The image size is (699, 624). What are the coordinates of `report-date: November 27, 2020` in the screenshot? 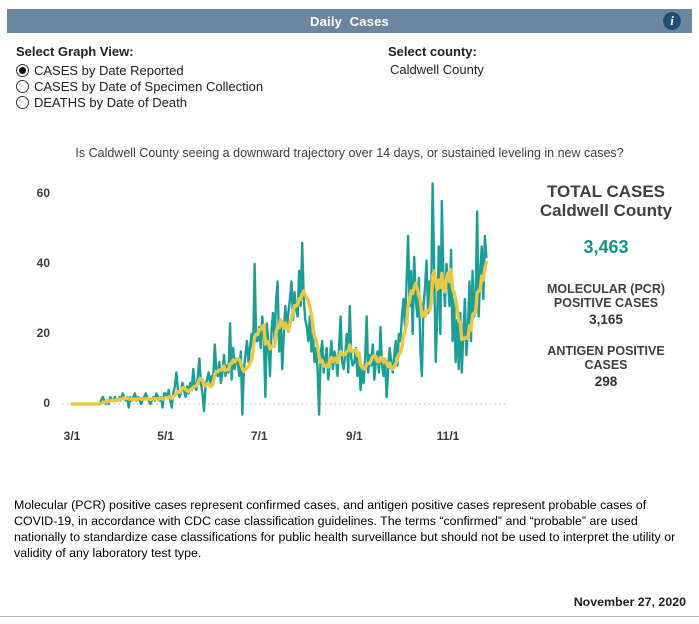 It's located at (629, 602).